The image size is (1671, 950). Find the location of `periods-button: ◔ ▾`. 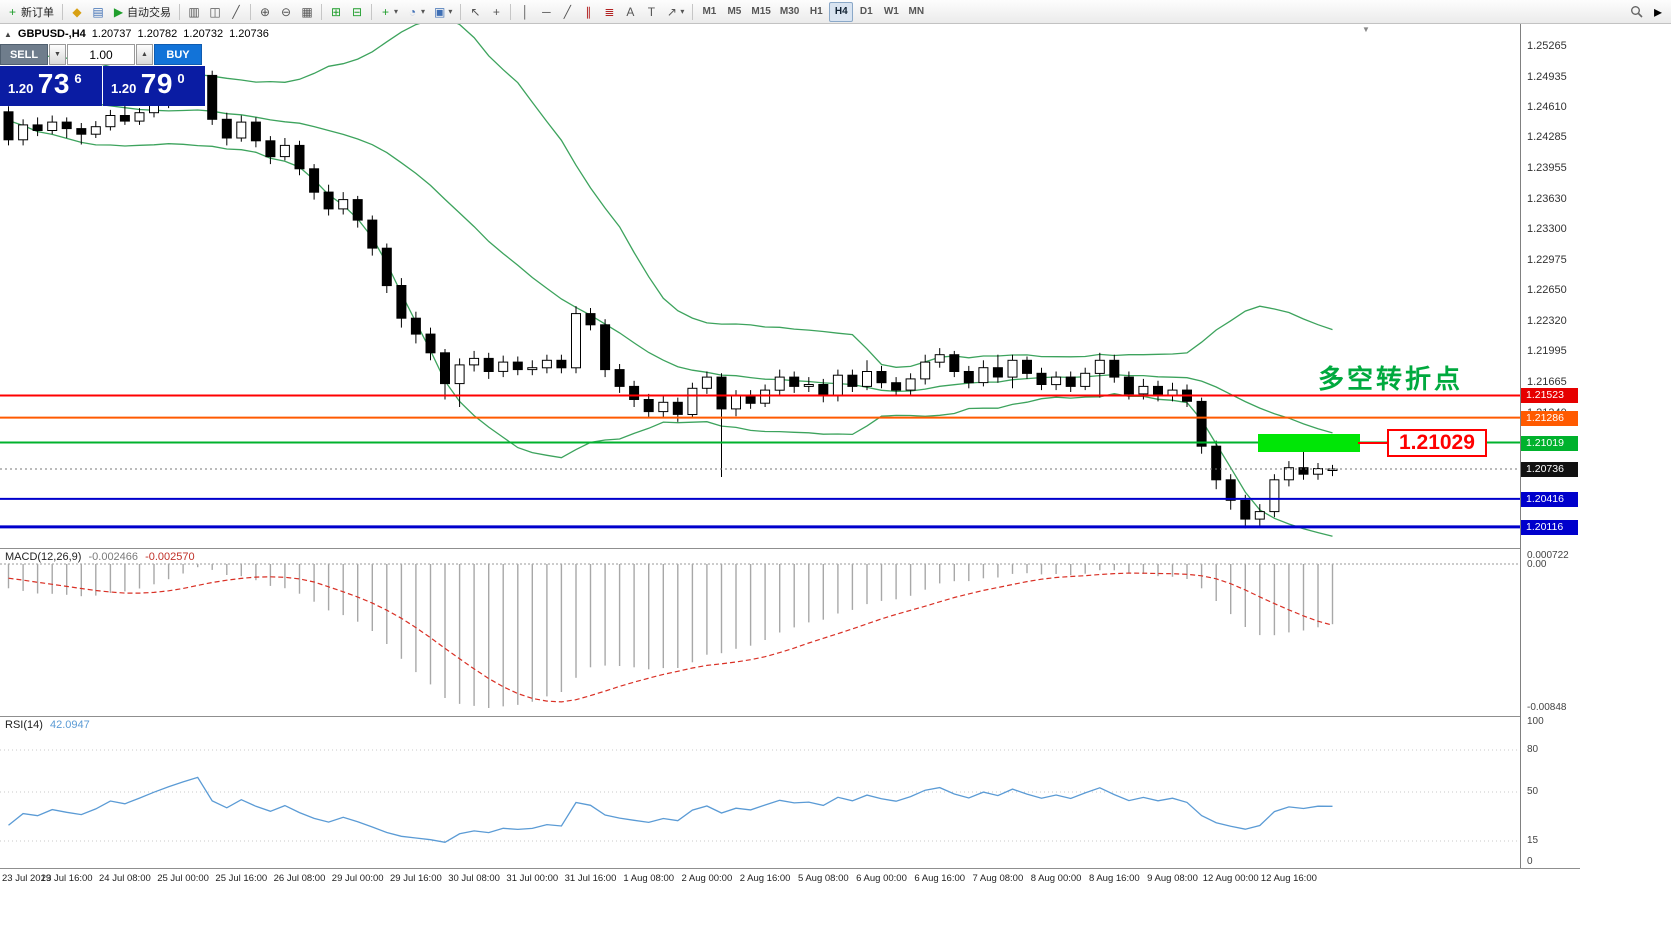

periods-button: ◔ ▾ is located at coordinates (416, 12).